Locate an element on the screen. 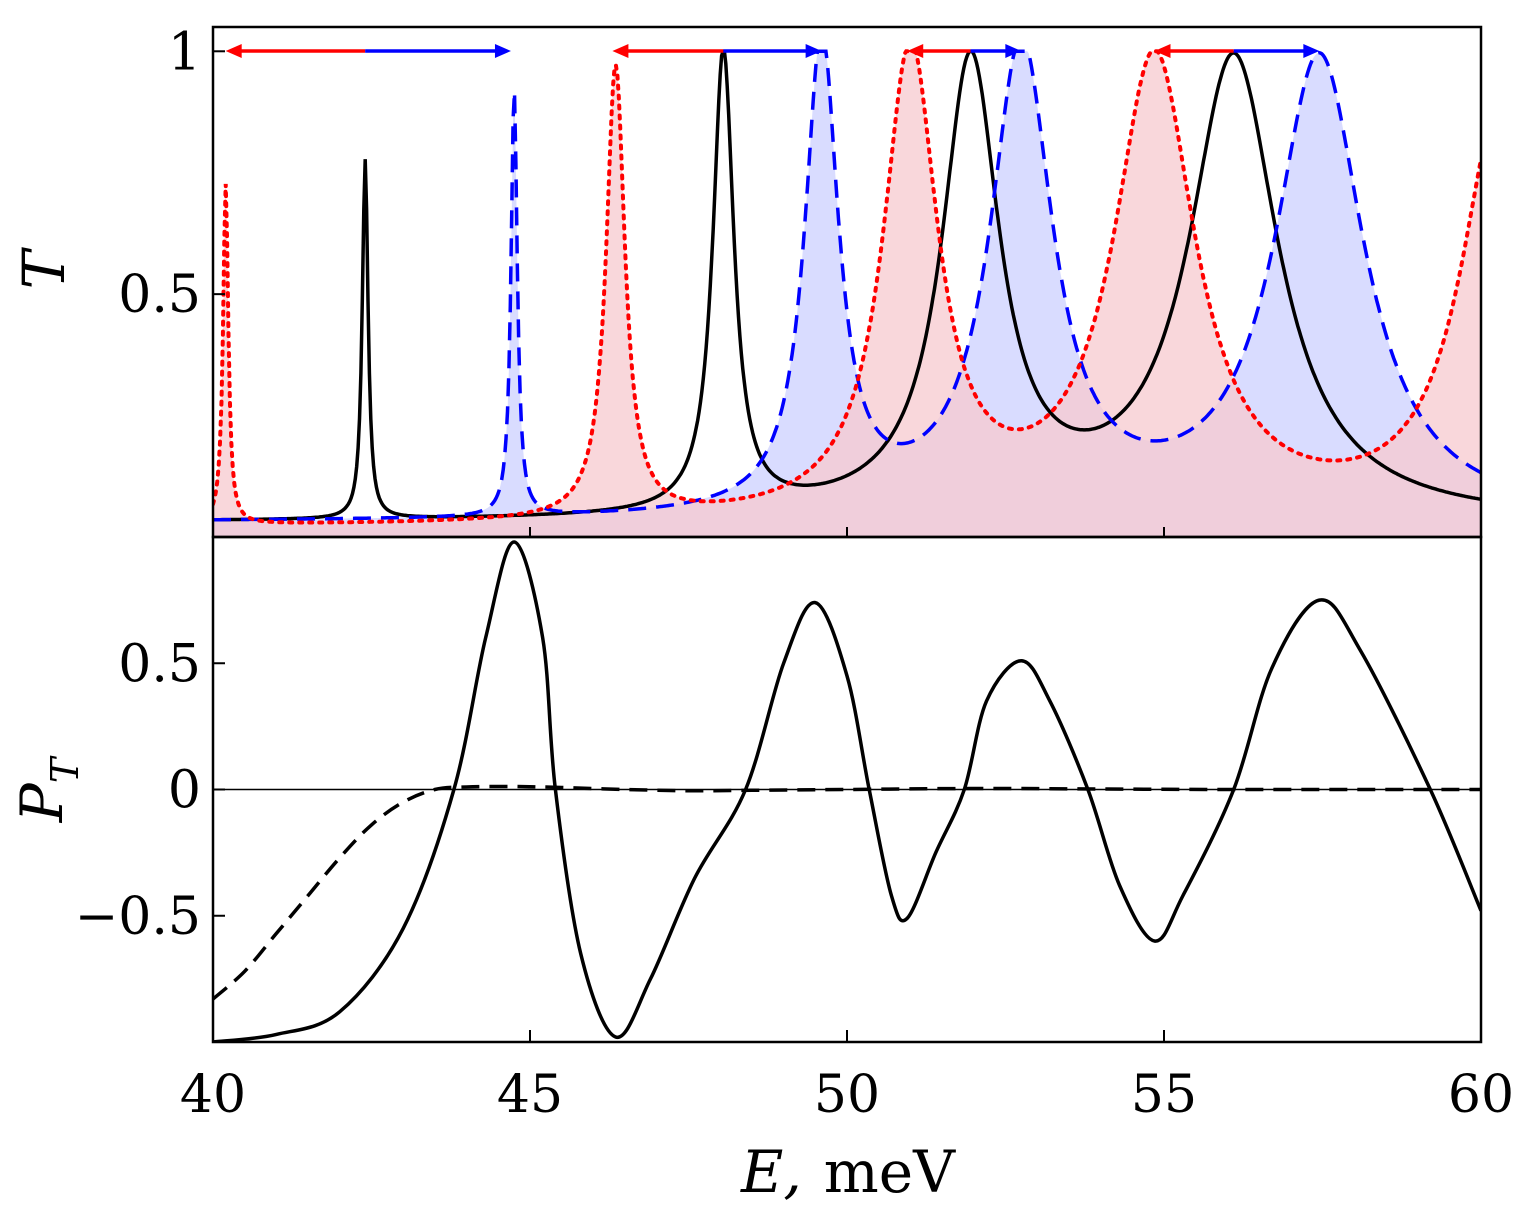 Image resolution: width=1528 pixels, height=1211 pixels. energy-x-tick-label: 45 is located at coordinates (530, 1095).